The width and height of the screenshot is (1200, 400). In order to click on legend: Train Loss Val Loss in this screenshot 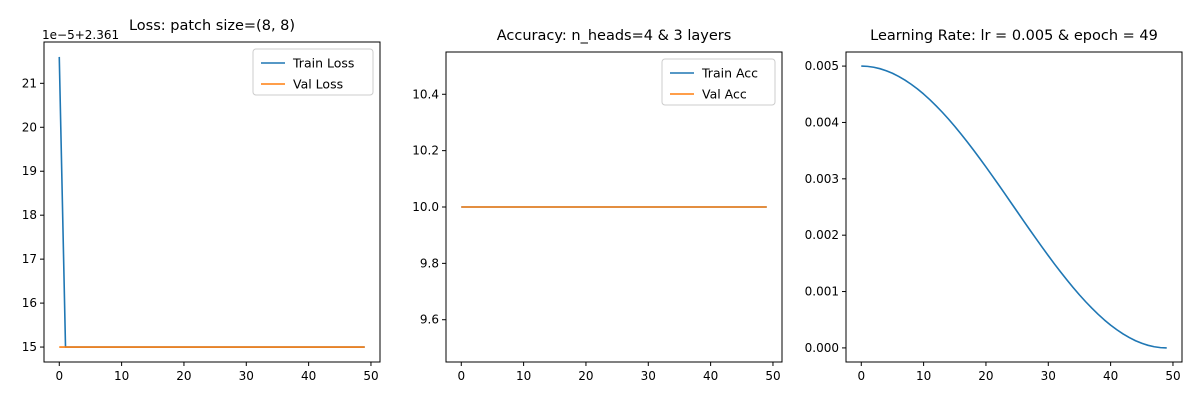, I will do `click(313, 72)`.